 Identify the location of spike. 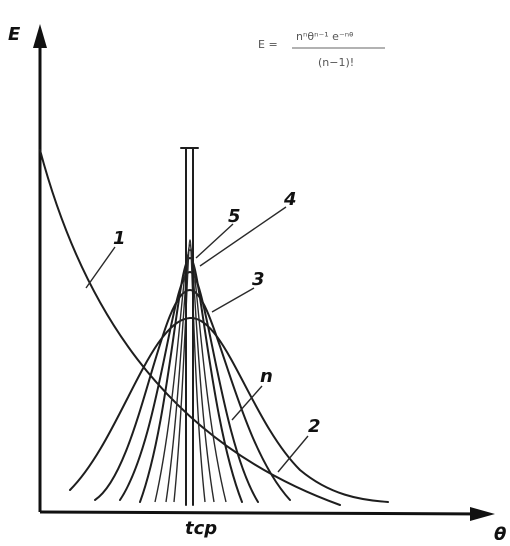
(189, 326).